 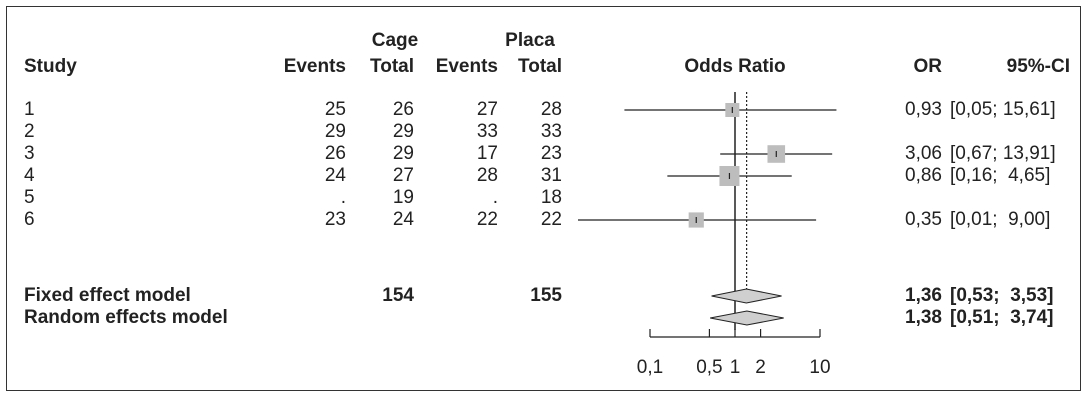 I want to click on header-study: Study, so click(x=50, y=66).